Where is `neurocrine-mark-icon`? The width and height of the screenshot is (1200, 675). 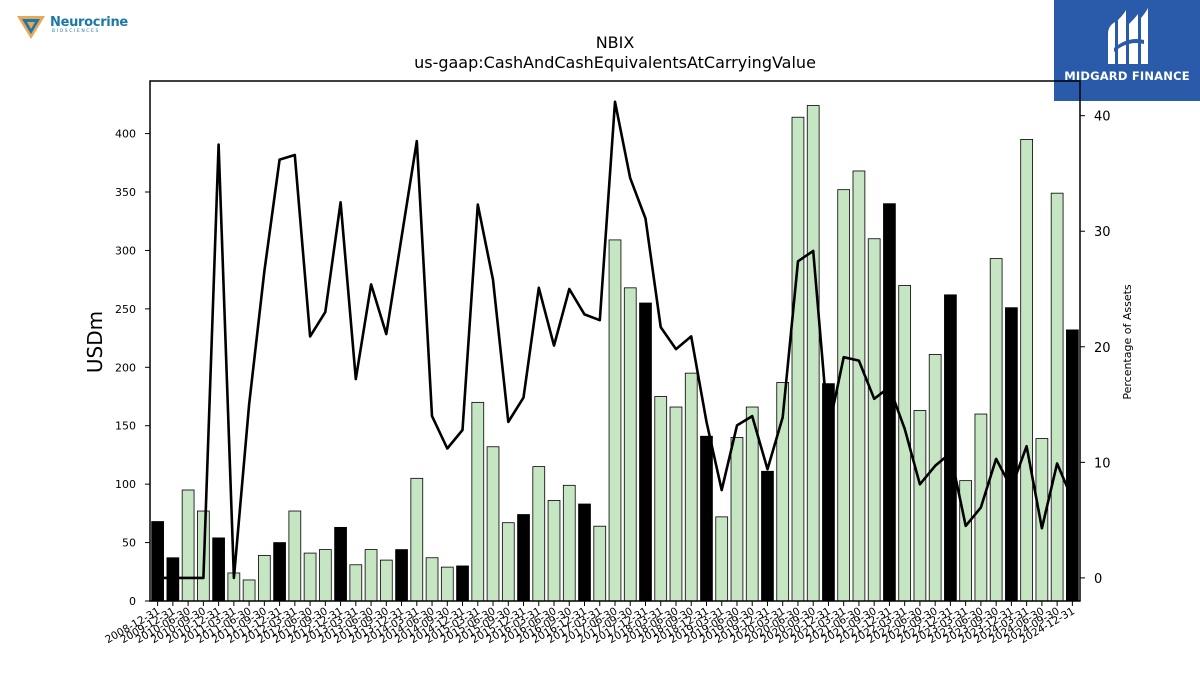 neurocrine-mark-icon is located at coordinates (31, 27).